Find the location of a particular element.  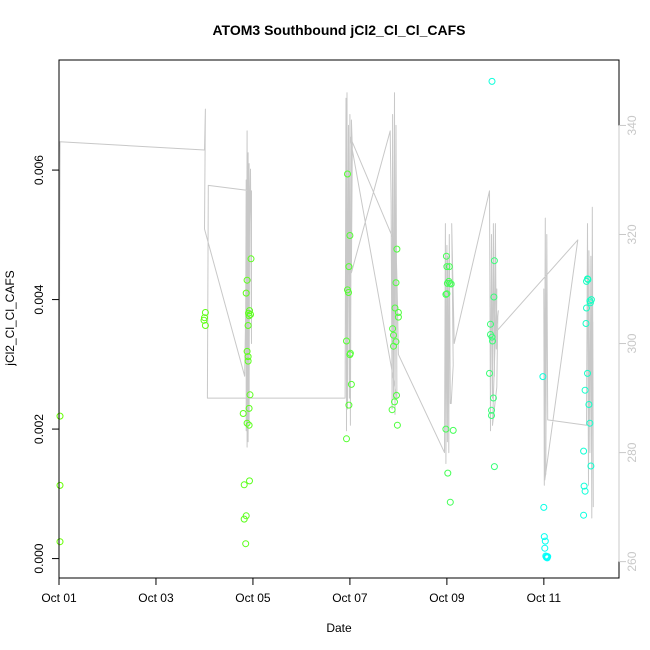

x-axis-label: Date is located at coordinates (339, 628).